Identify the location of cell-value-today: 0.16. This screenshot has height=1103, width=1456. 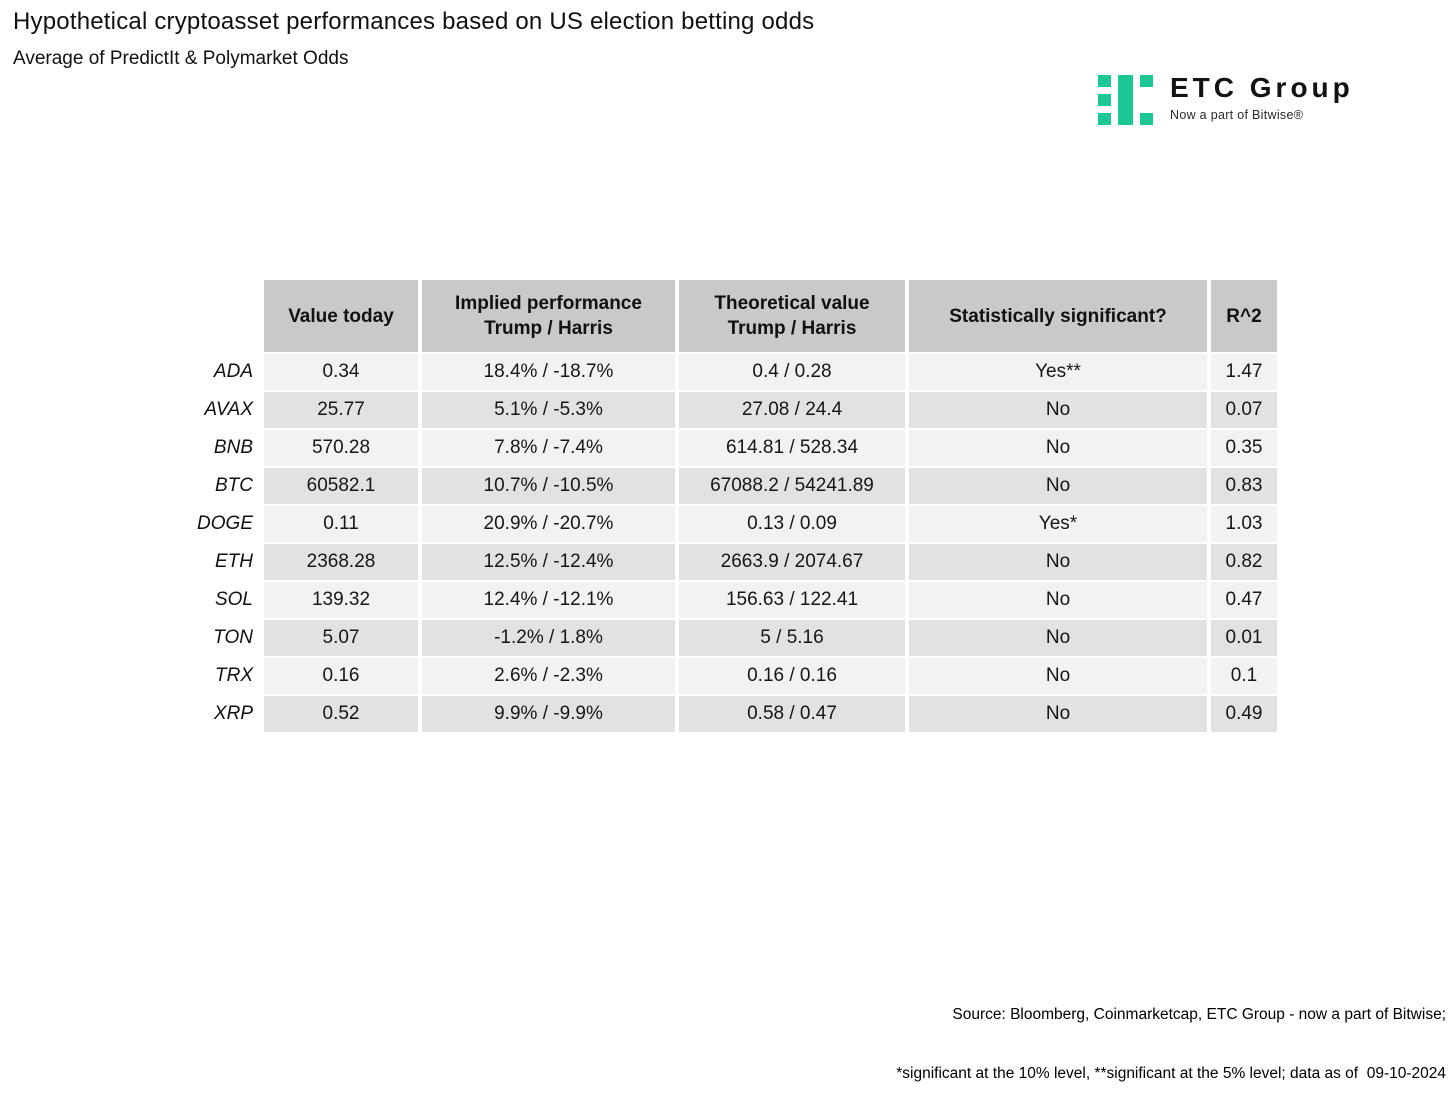
(341, 676).